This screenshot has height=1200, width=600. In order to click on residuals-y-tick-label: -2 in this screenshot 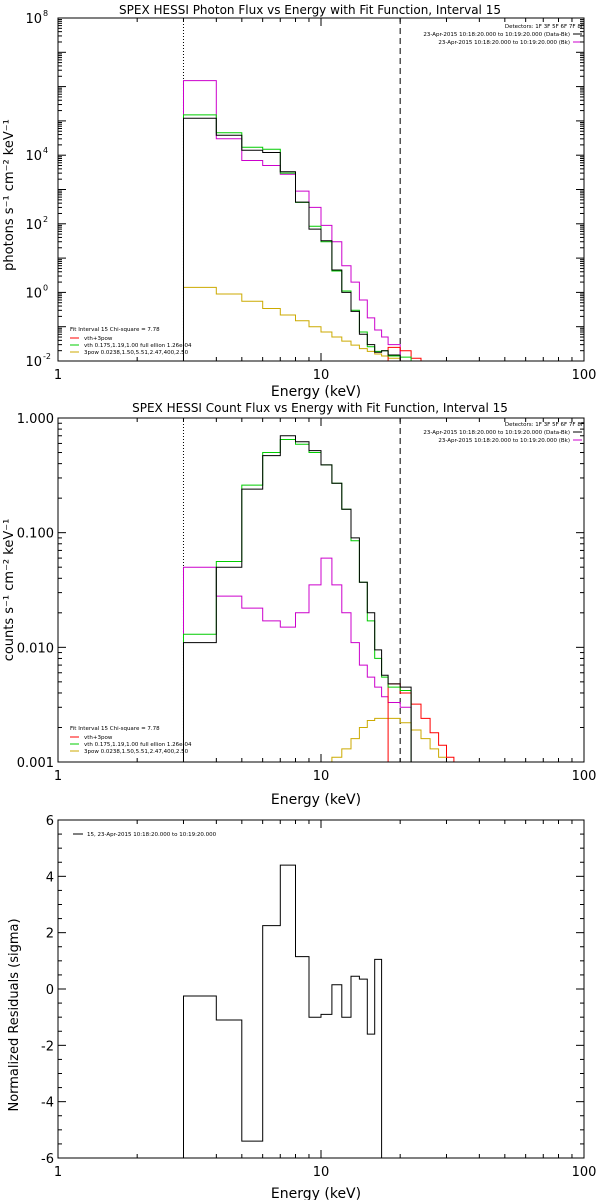, I will do `click(47, 1046)`.